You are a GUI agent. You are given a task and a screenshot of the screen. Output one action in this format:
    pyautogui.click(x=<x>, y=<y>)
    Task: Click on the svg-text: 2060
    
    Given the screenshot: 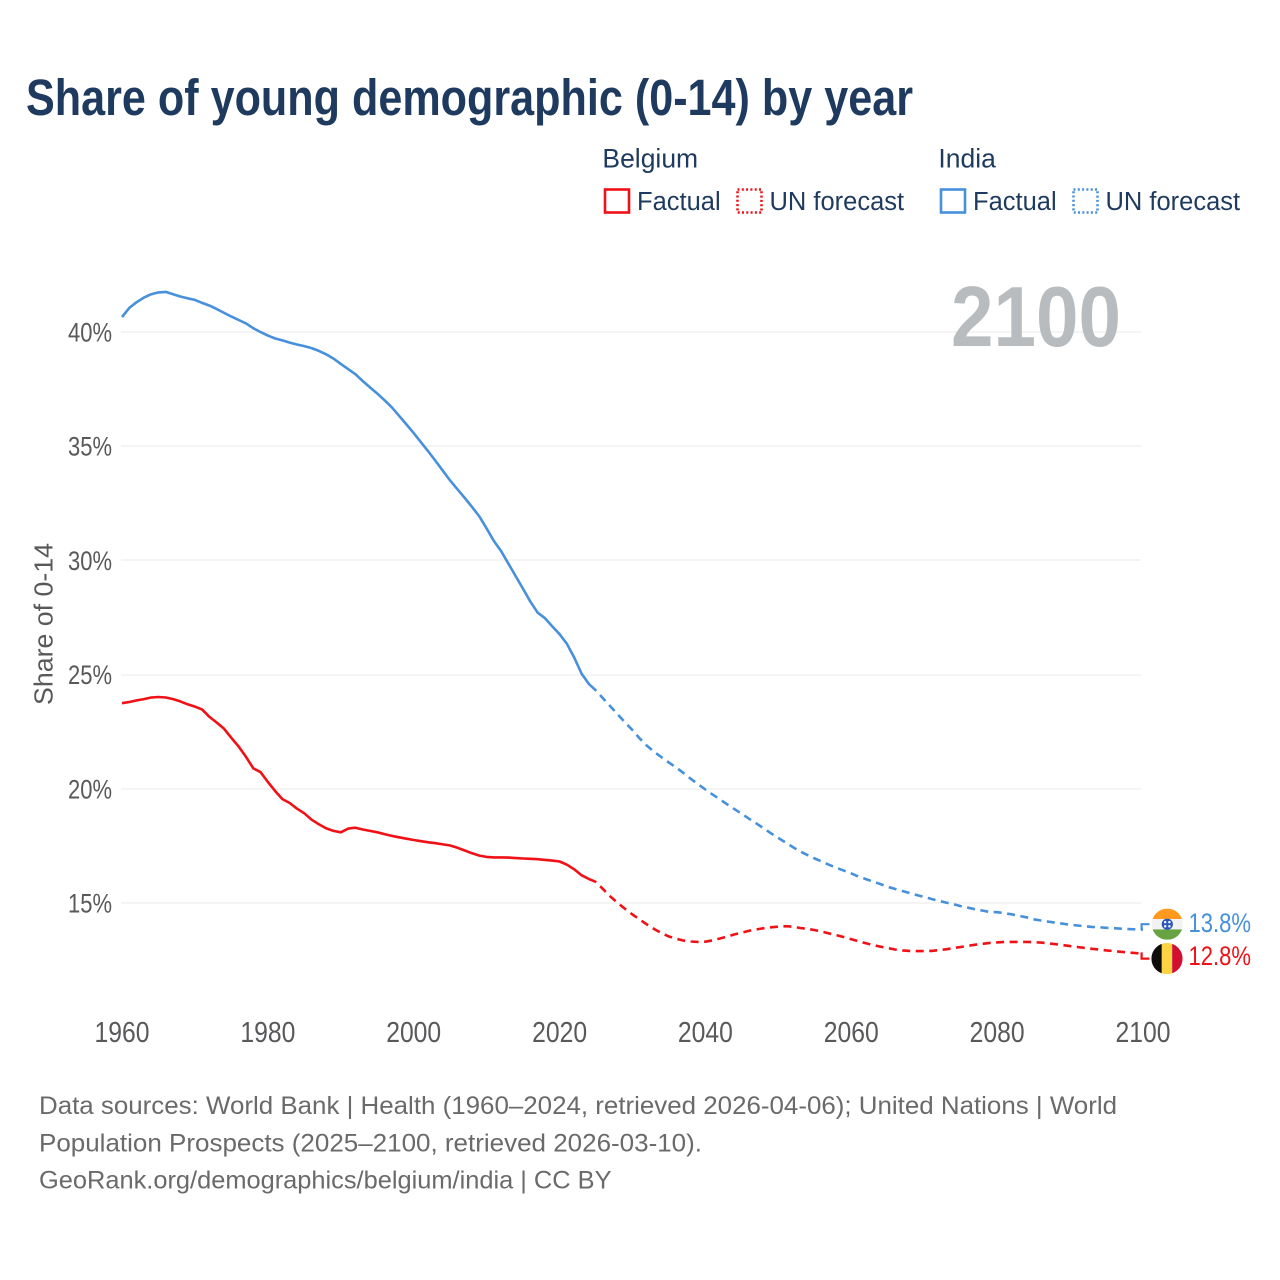 What is the action you would take?
    pyautogui.click(x=851, y=1033)
    